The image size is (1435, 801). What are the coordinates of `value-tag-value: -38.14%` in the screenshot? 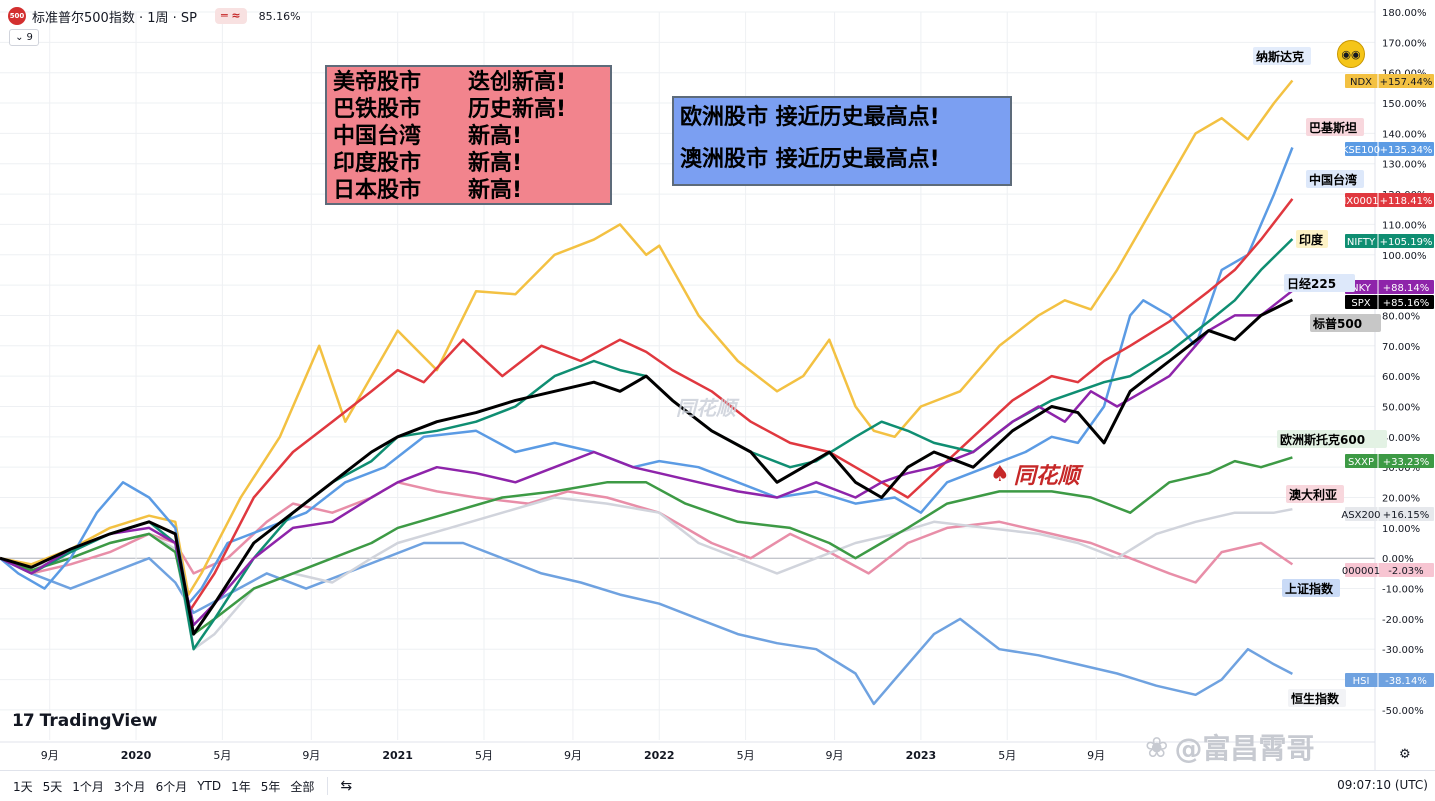 It's located at (1406, 681).